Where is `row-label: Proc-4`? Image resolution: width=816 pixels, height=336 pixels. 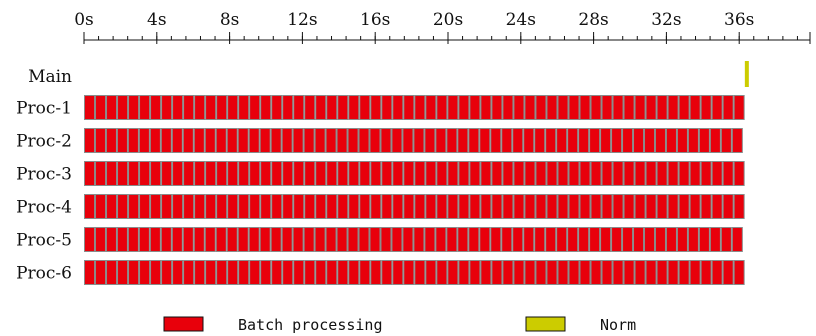 row-label: Proc-4 is located at coordinates (44, 208).